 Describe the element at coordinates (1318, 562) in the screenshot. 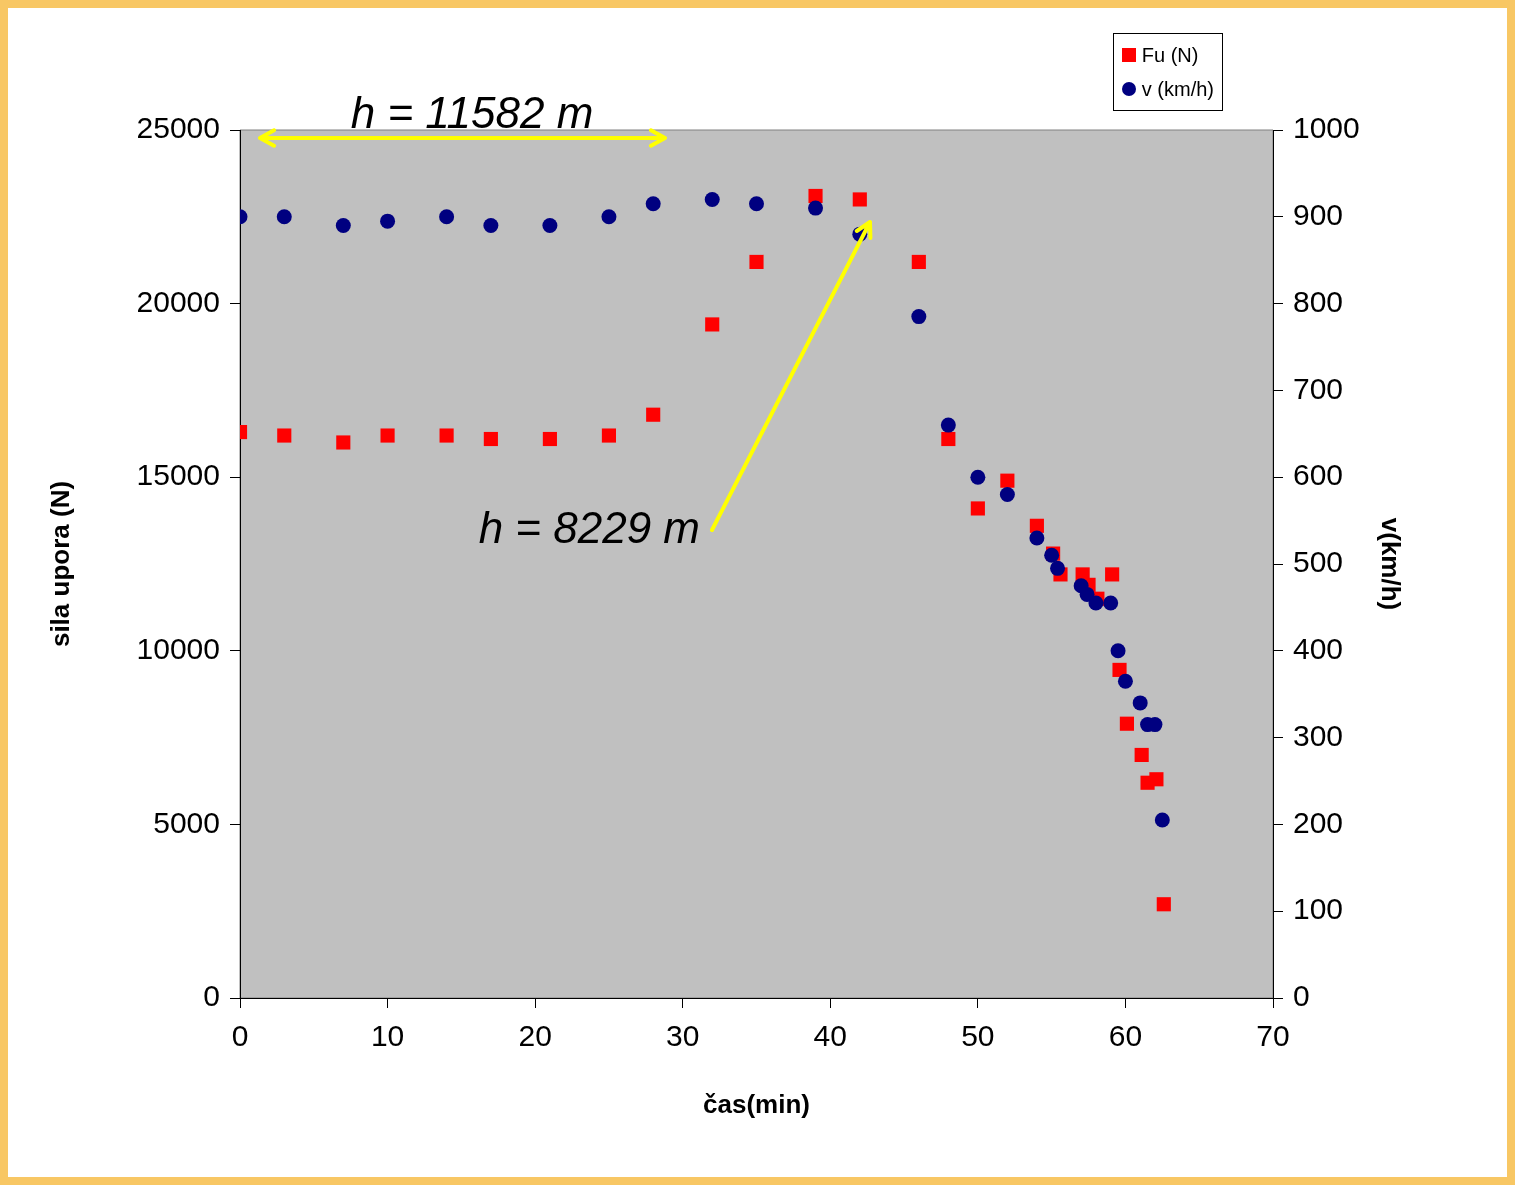

I see `y2-tick-label: 500` at that location.